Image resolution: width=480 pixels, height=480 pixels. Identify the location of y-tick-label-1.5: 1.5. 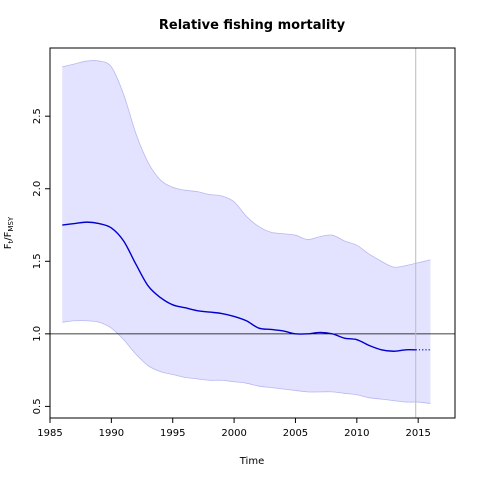
(37, 261).